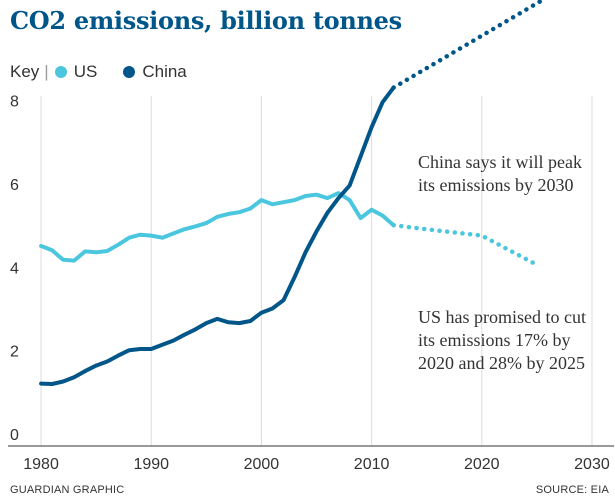 The image size is (615, 501). I want to click on credit-label: GUARDIAN GRAPHIC, so click(67, 490).